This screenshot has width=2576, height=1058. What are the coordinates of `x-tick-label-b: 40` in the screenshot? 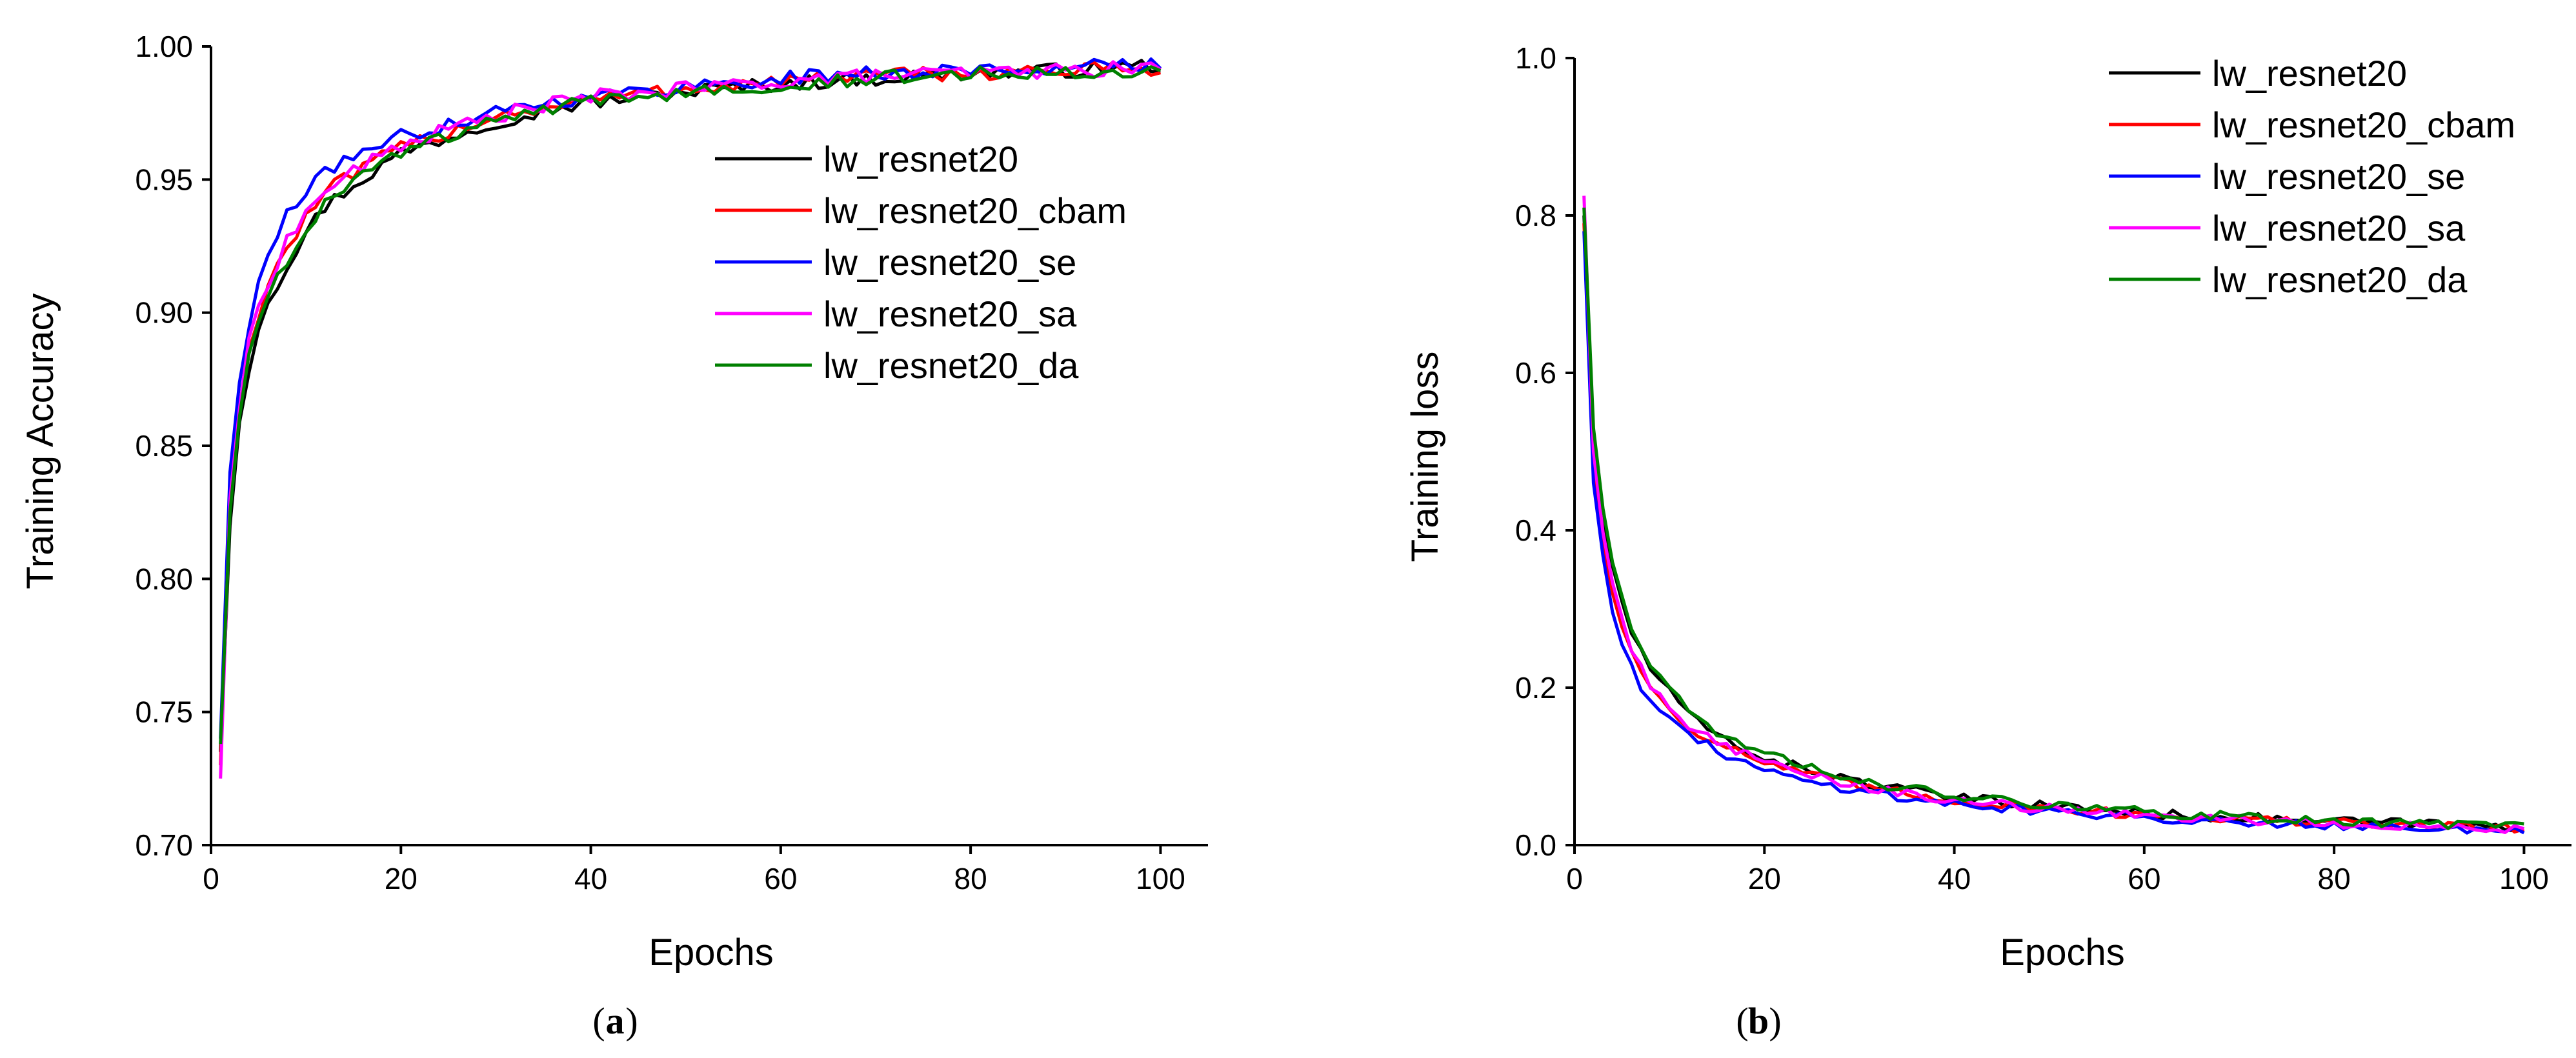 It's located at (1955, 878).